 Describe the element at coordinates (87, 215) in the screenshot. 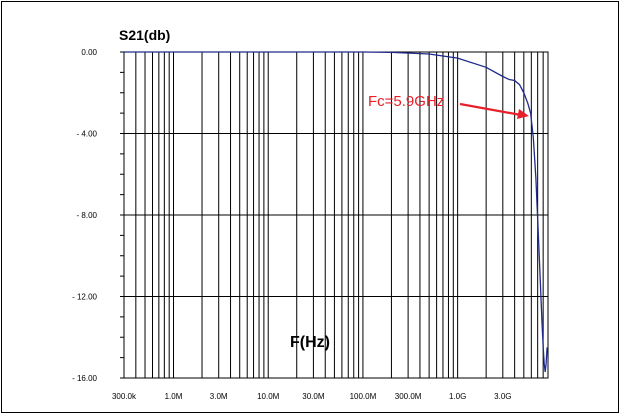

I see `y-tick-label: - 8.00` at that location.